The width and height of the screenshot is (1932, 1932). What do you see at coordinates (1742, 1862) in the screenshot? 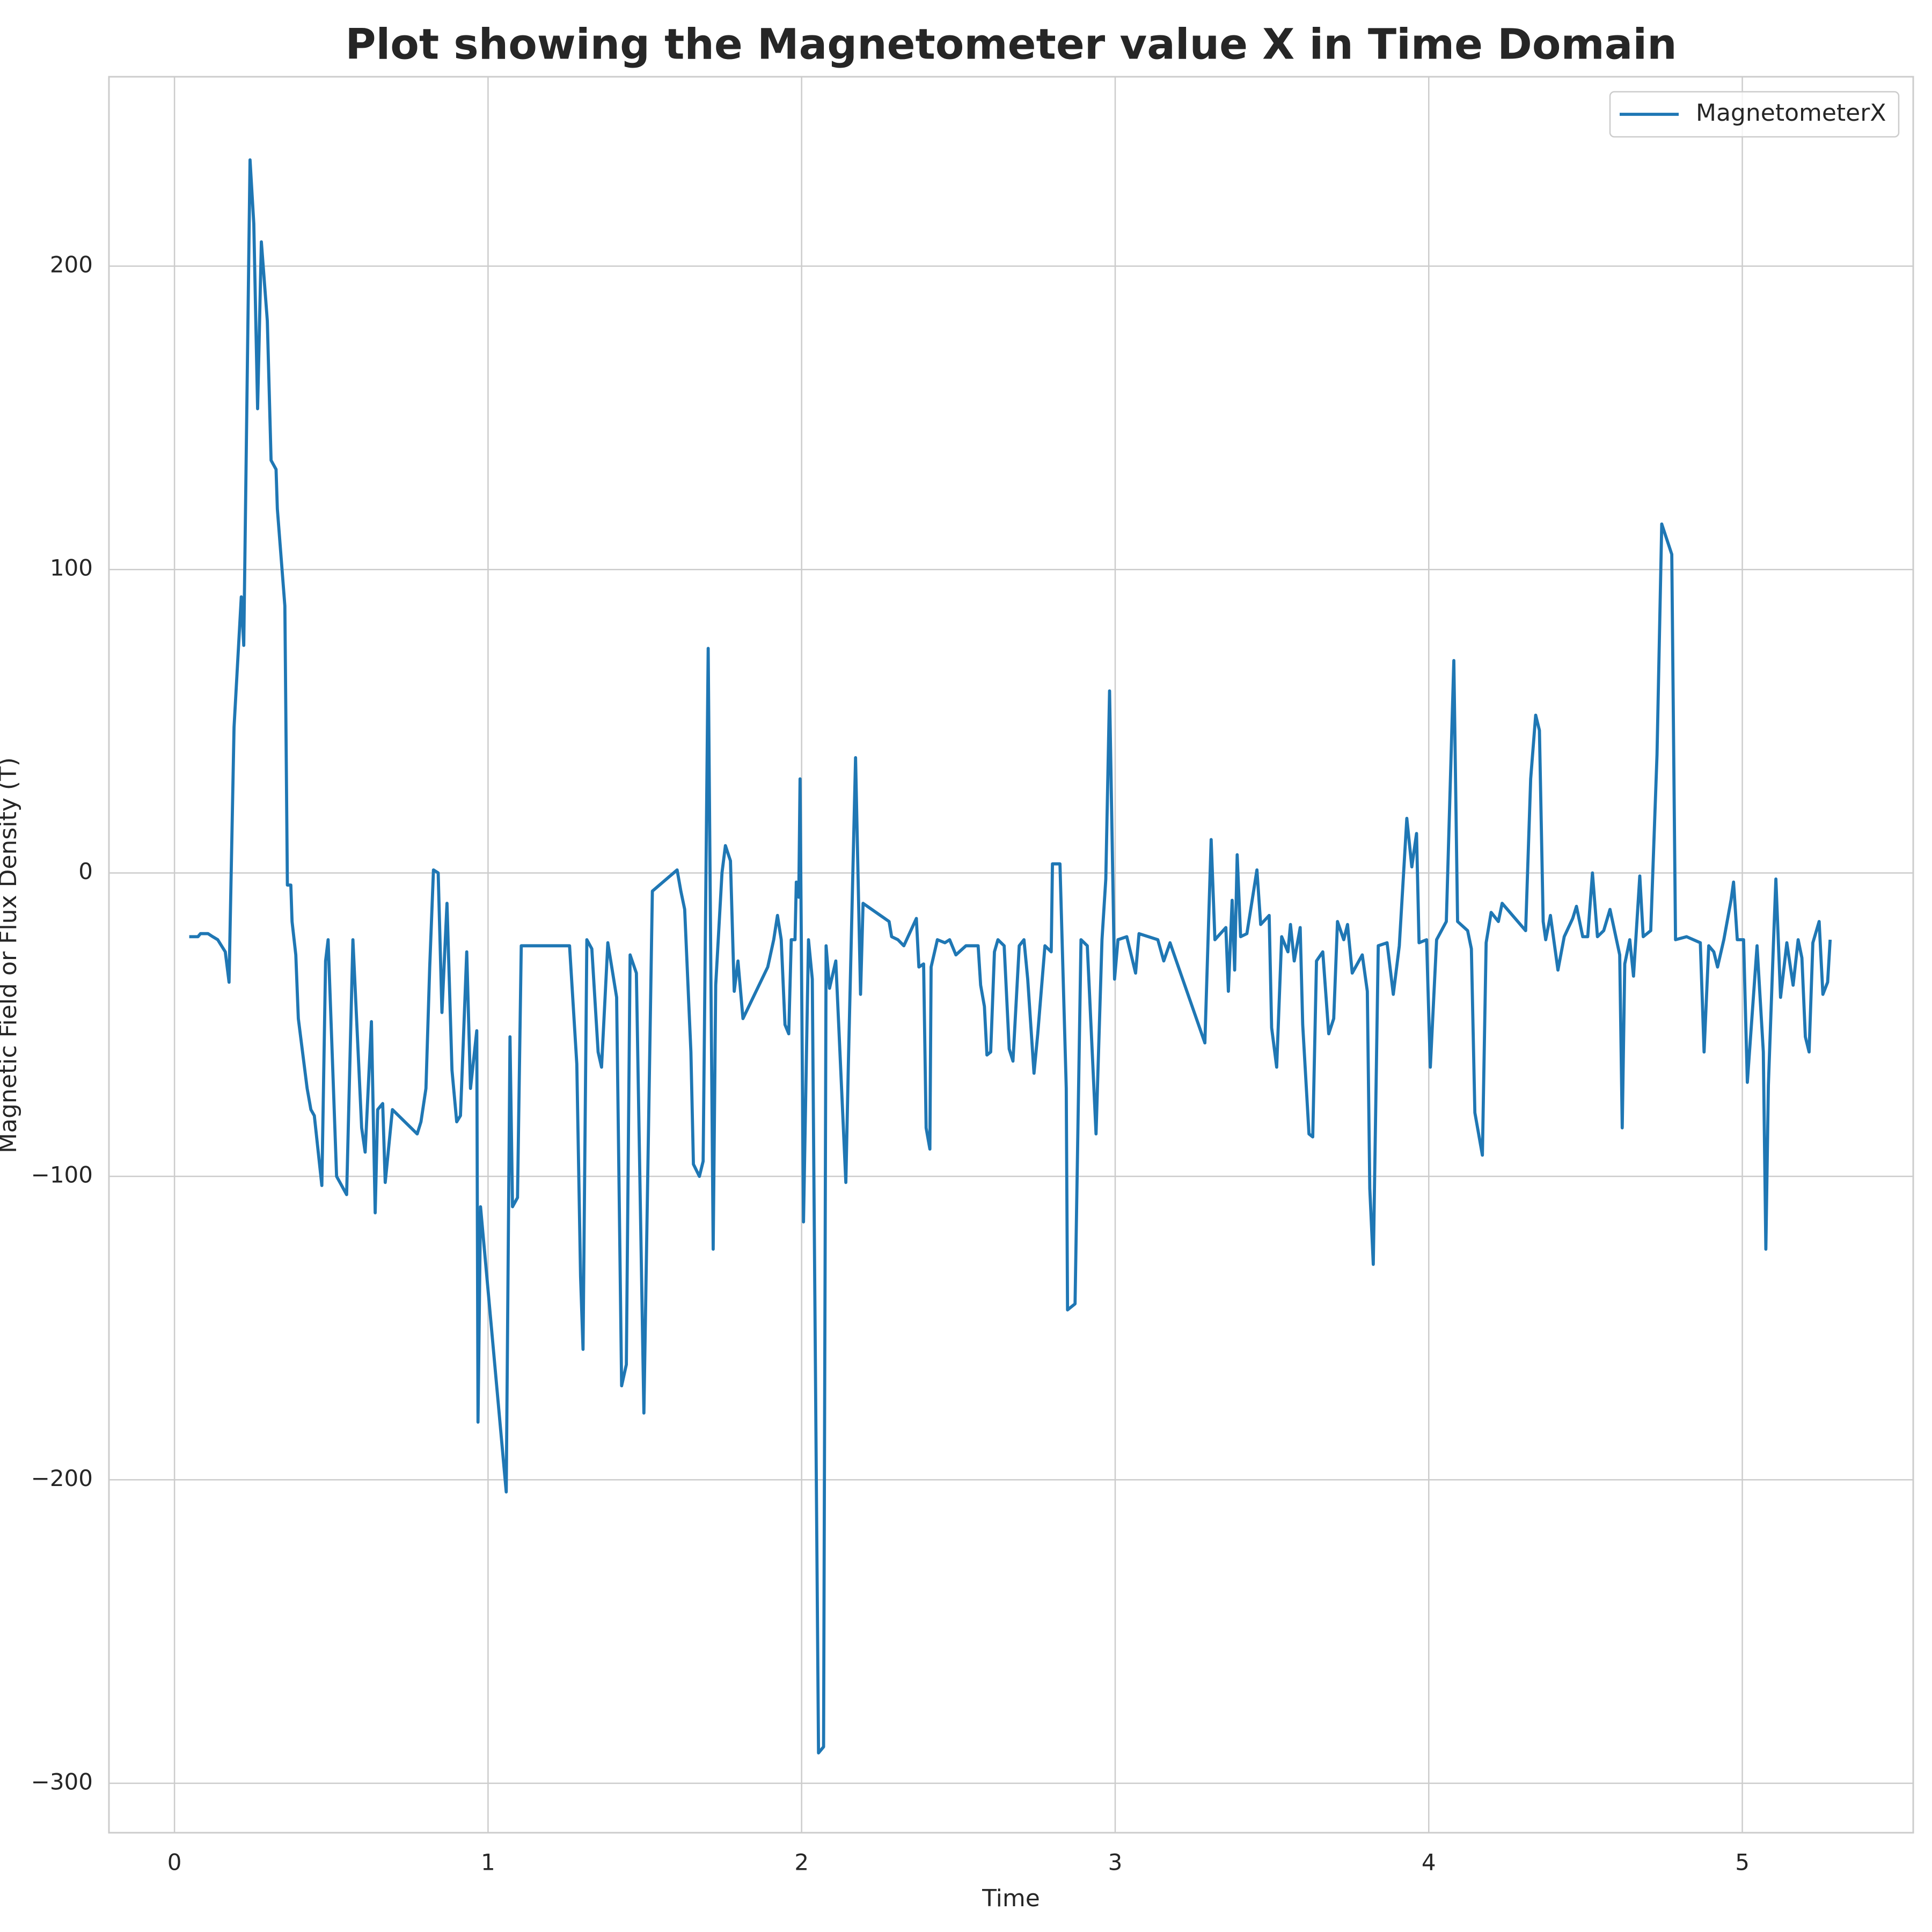
I see `x-tick-label: 5` at bounding box center [1742, 1862].